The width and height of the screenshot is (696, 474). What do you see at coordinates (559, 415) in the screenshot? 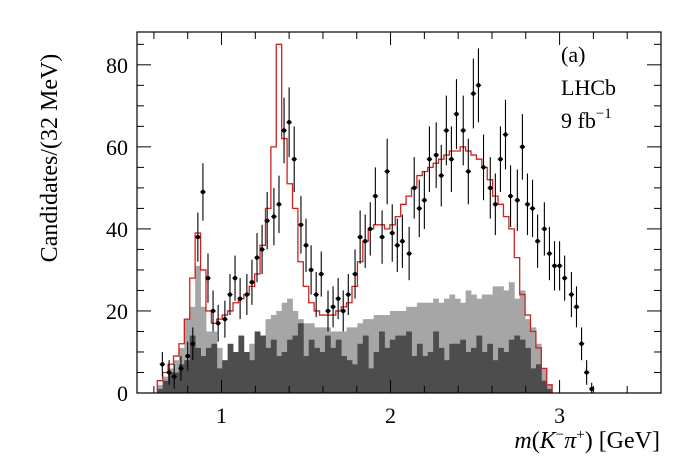
I see `x-tick-label: 3` at bounding box center [559, 415].